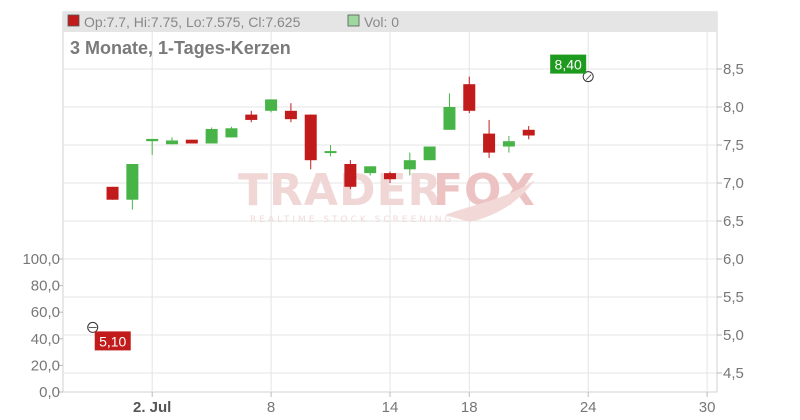  I want to click on high-marker-flag, so click(568, 64).